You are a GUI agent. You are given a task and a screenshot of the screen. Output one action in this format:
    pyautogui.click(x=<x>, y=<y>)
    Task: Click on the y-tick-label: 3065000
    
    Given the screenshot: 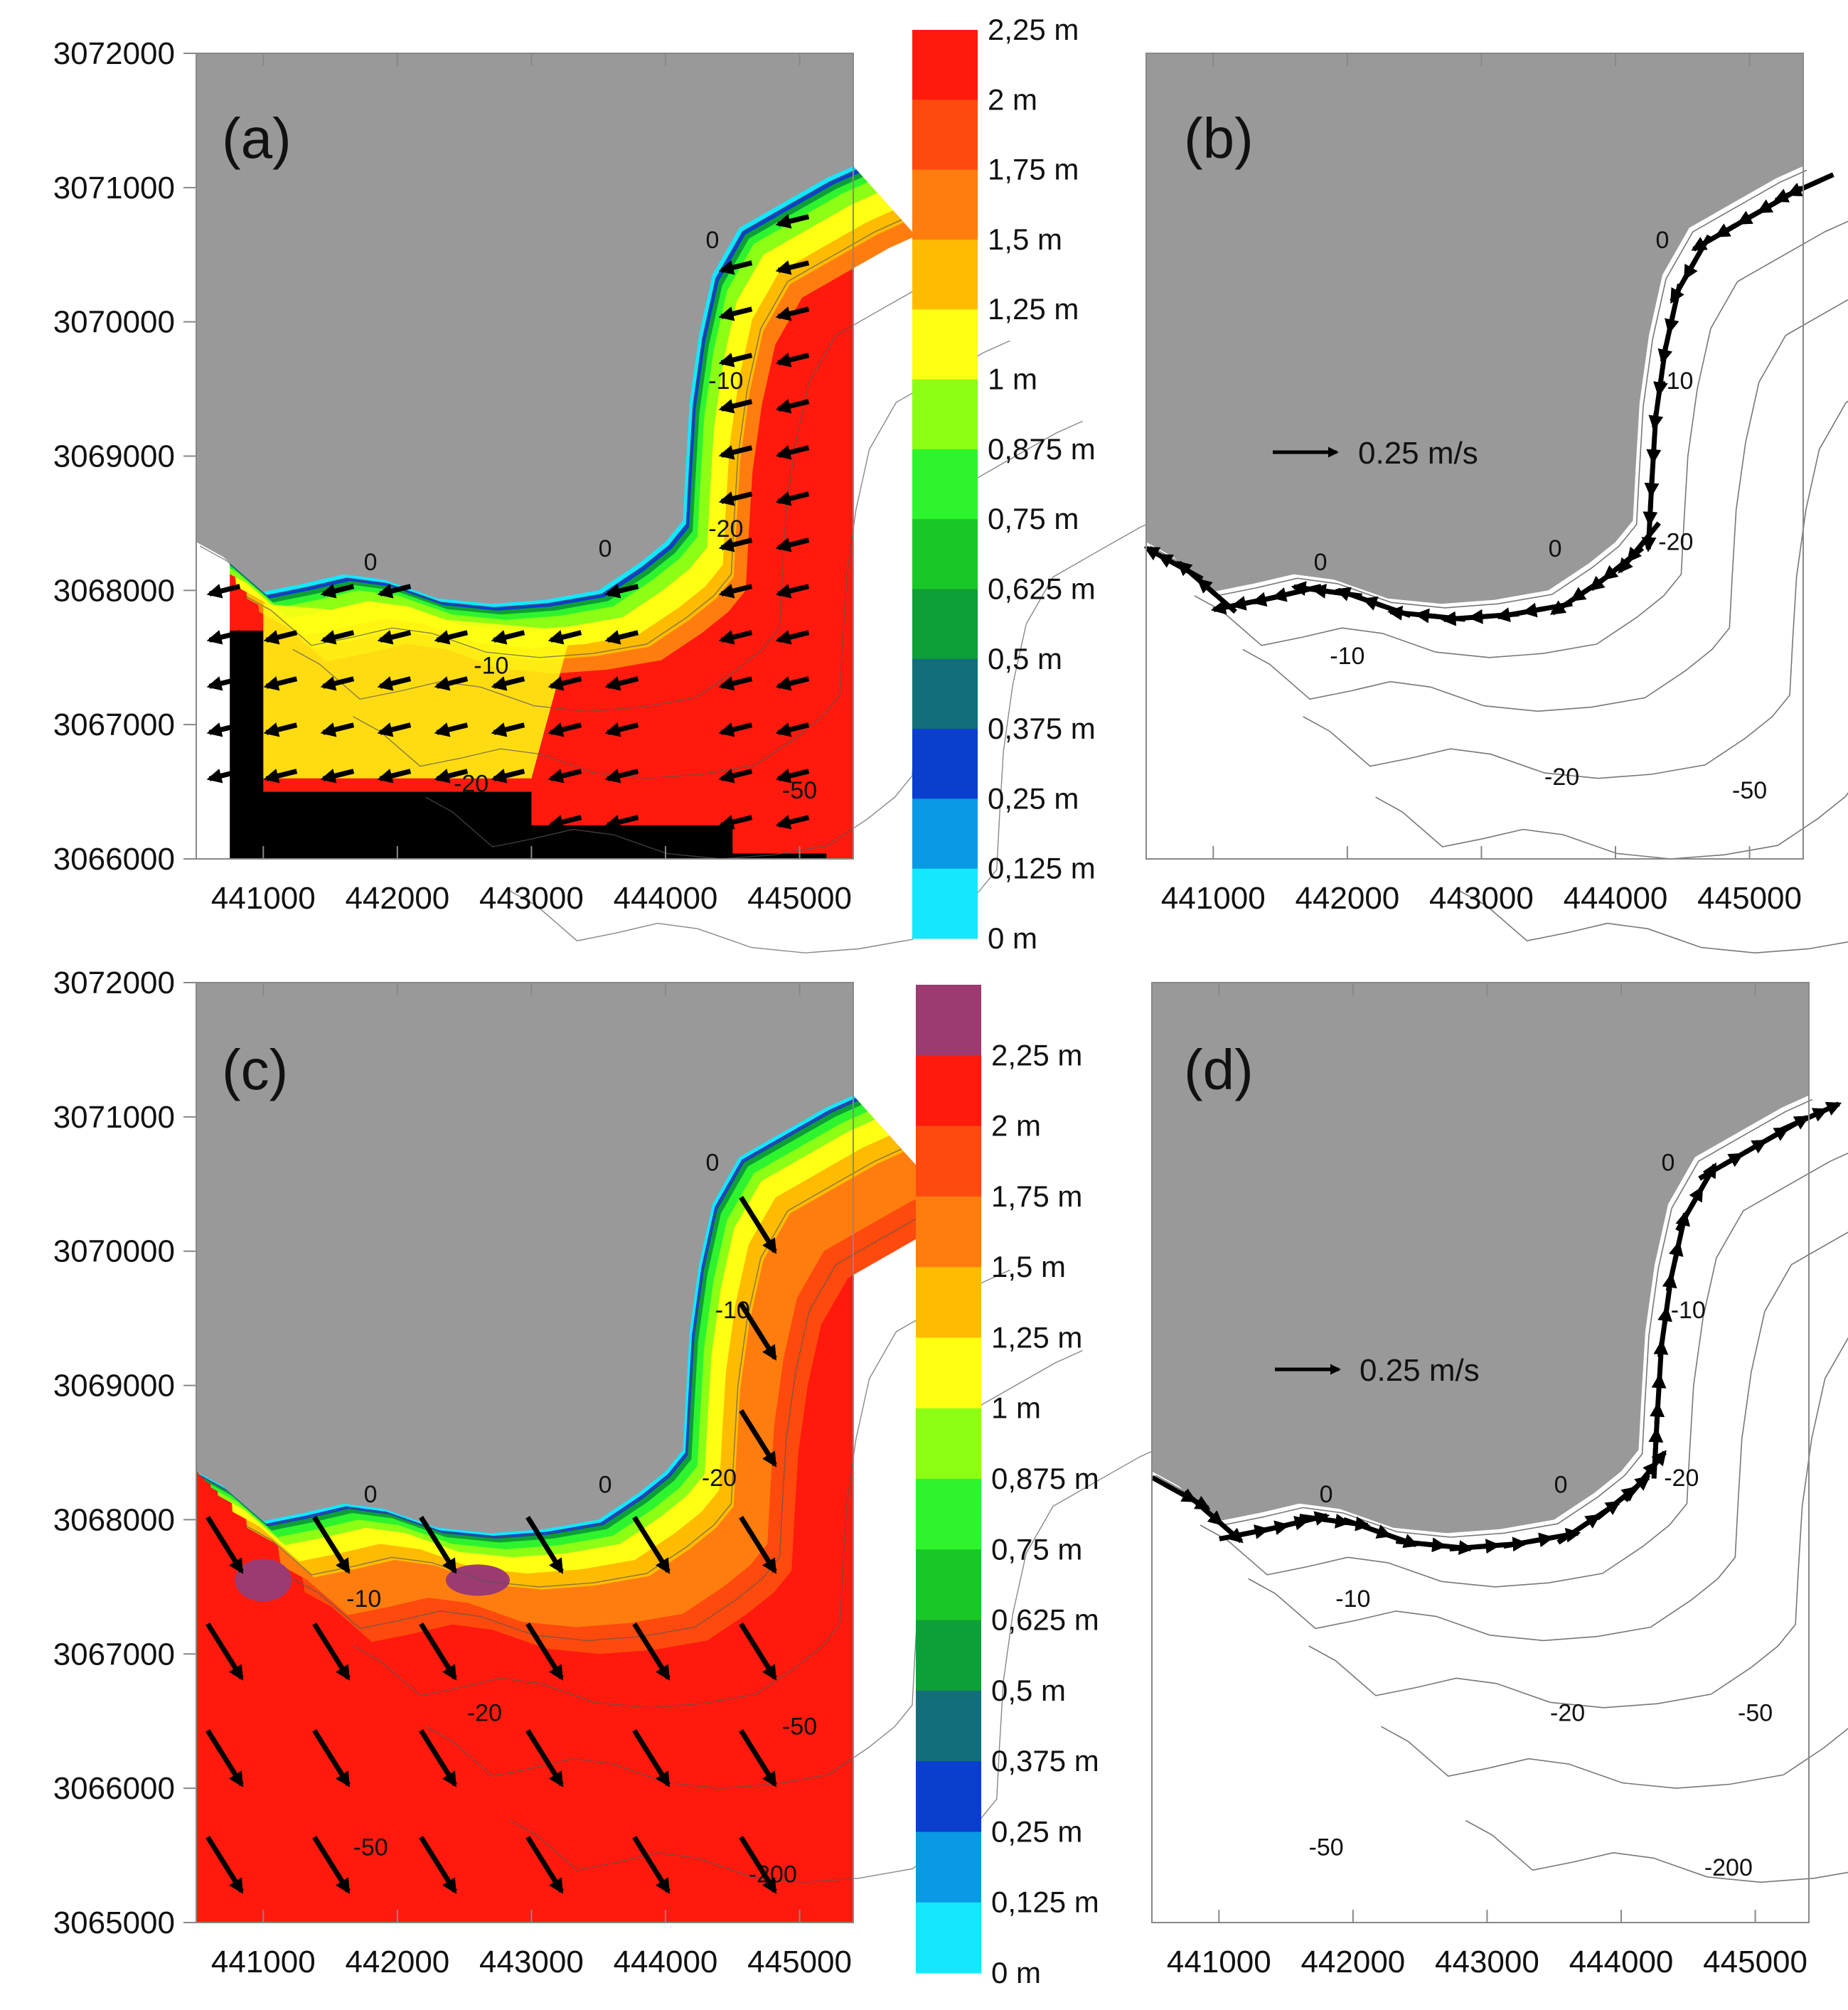 What is the action you would take?
    pyautogui.click(x=114, y=1922)
    